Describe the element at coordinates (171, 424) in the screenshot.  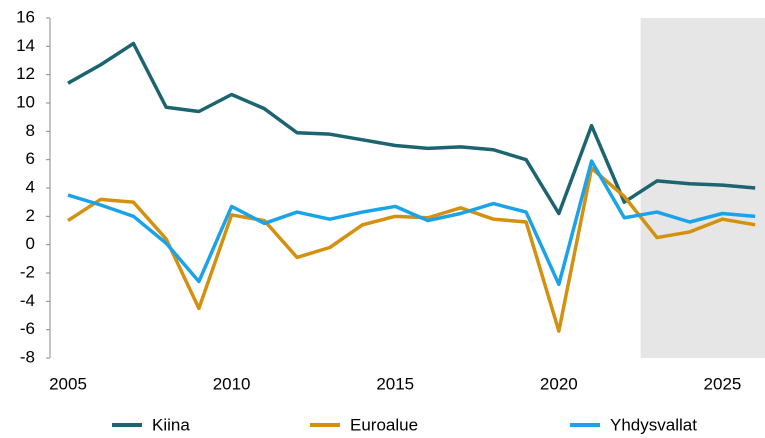
I see `legend-label: Kiina` at that location.